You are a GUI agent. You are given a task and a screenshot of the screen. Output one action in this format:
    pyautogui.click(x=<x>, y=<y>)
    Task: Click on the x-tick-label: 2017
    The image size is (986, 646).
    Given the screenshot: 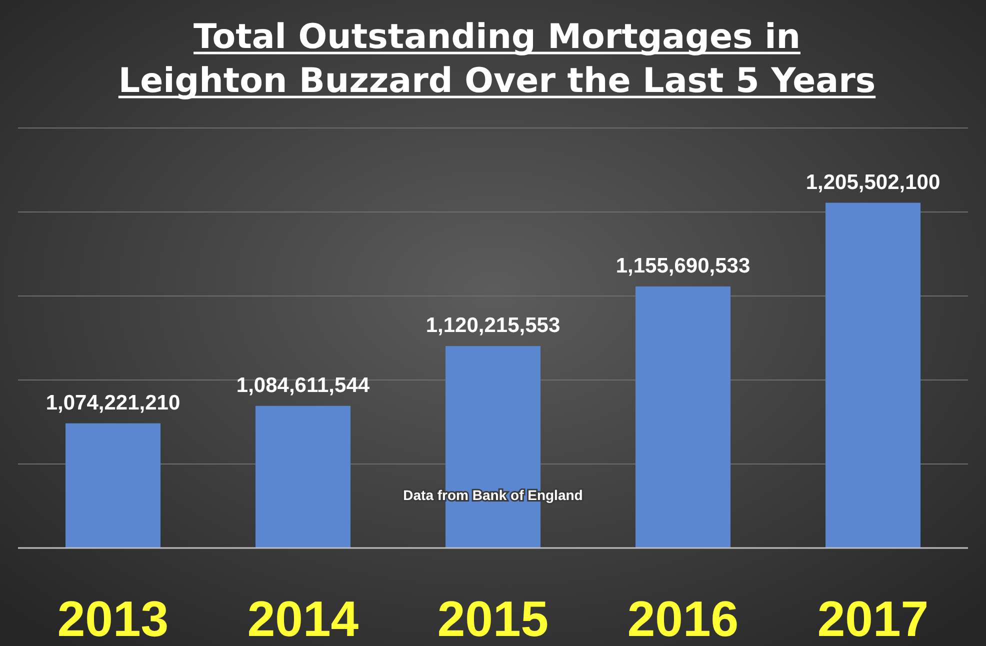 What is the action you would take?
    pyautogui.click(x=873, y=618)
    